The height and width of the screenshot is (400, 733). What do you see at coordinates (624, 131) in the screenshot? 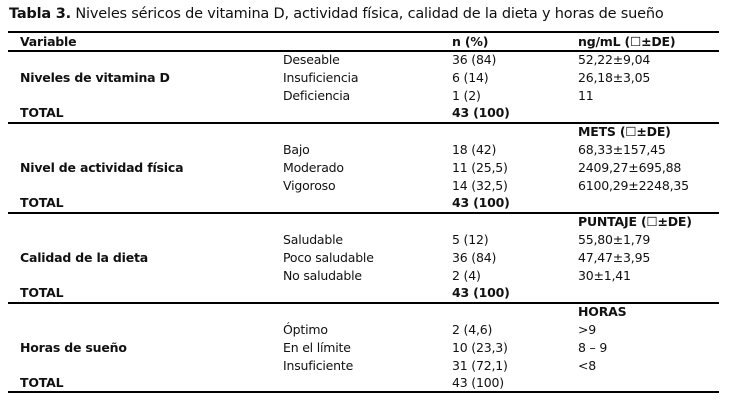
I see `unit-header: METS (☐±DE)` at bounding box center [624, 131].